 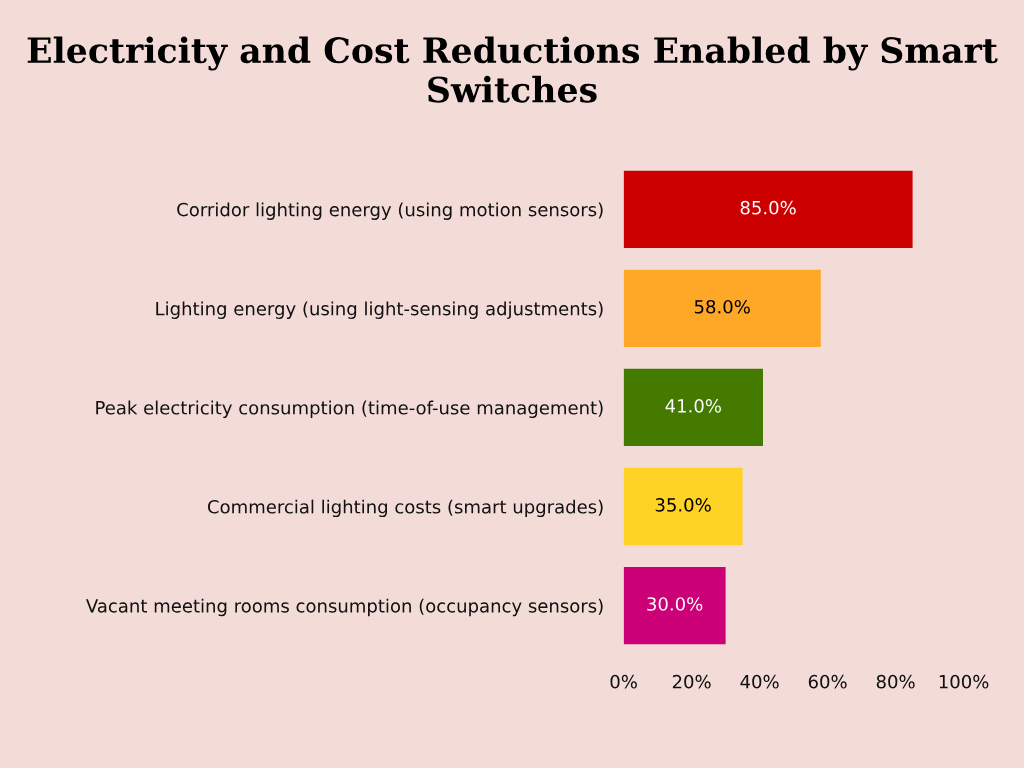 I want to click on x-tick-label: 40%, so click(x=759, y=681).